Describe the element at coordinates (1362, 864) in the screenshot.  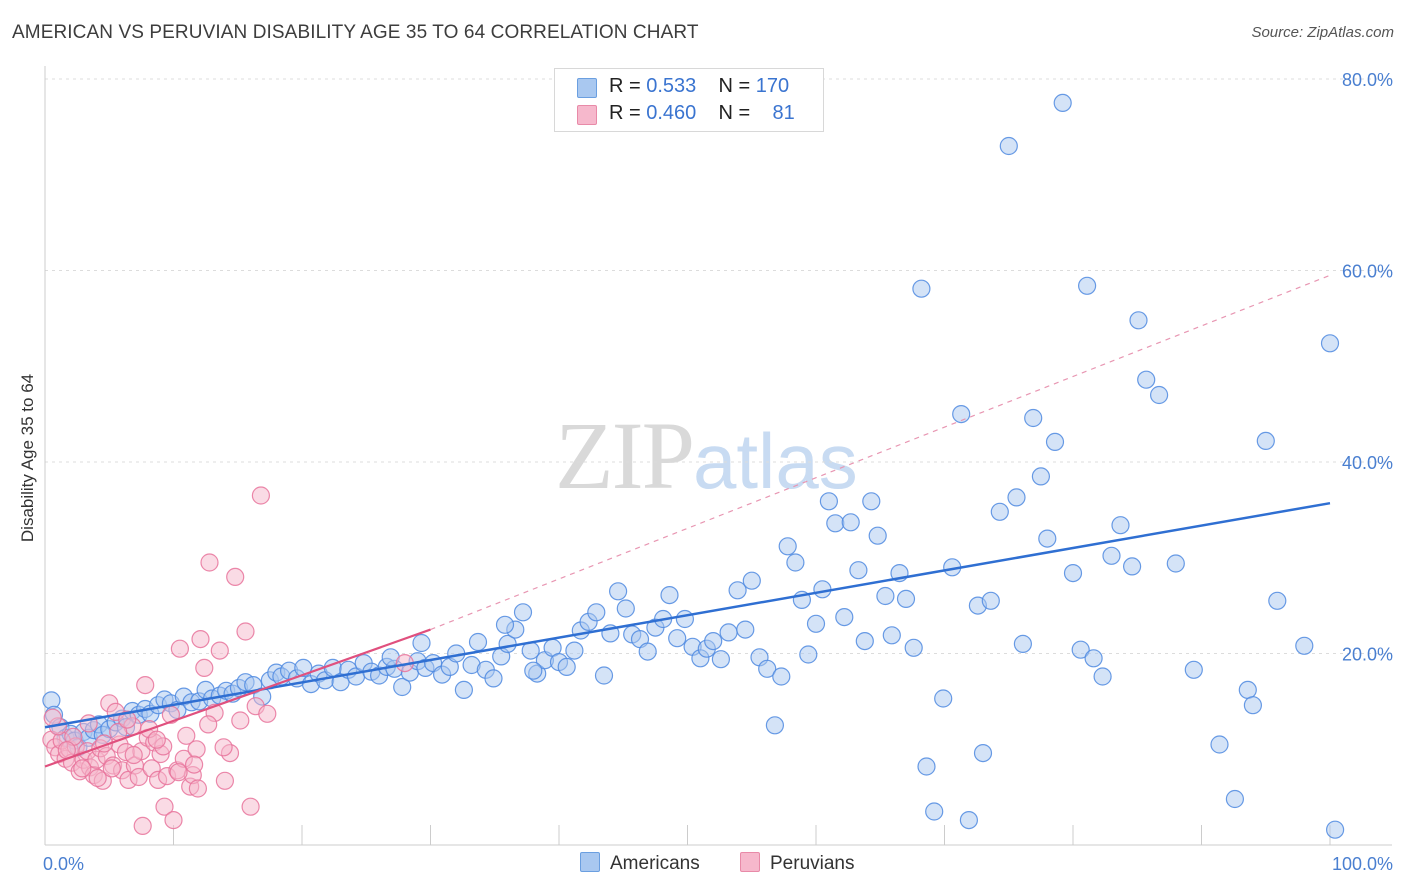
I see `x-tick-label: 100.0%` at that location.